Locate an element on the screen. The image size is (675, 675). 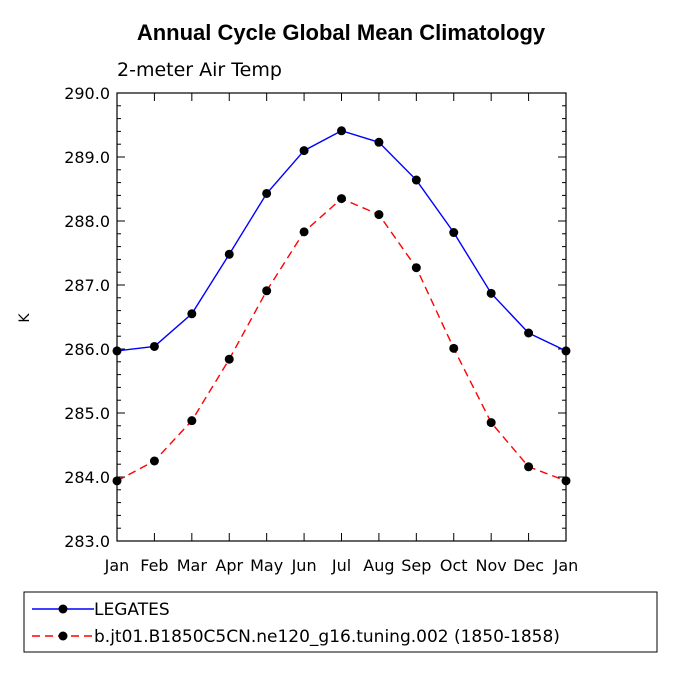
y-tick-labels: 283.0 284.0 285.0 286.0 287.0 288.0 289.0 290.0 is located at coordinates (87, 317).